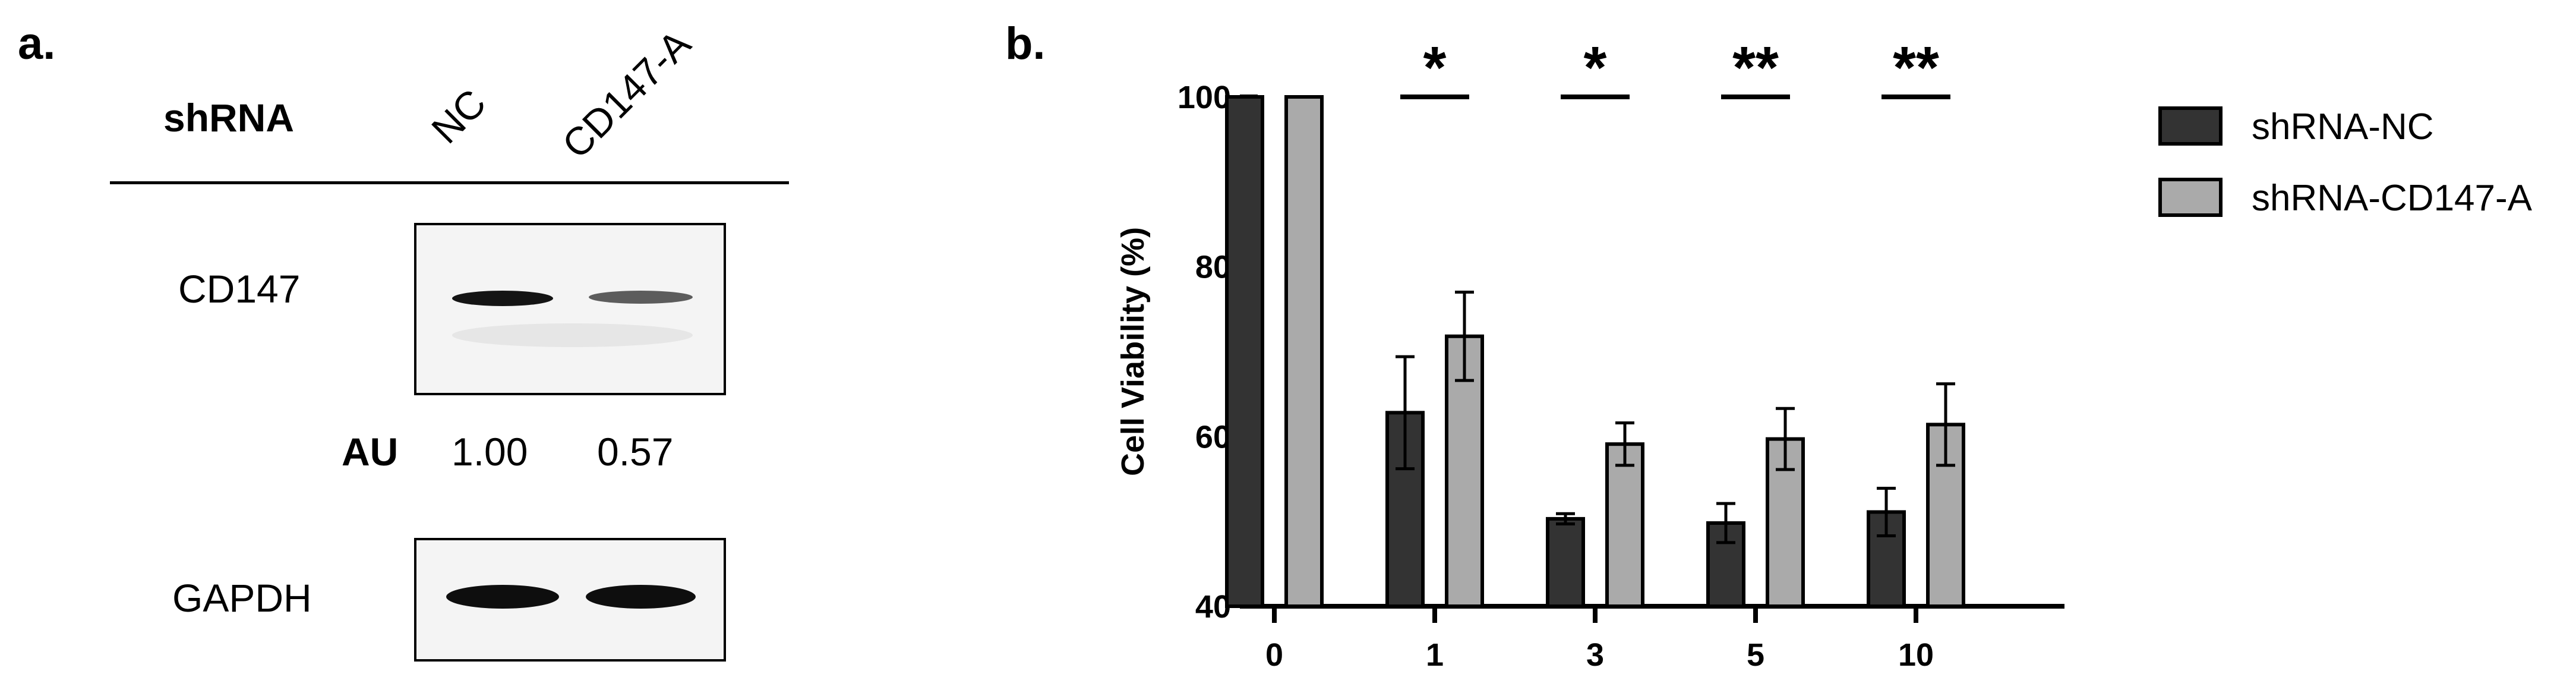  I want to click on panel-a-label: a., so click(37, 43).